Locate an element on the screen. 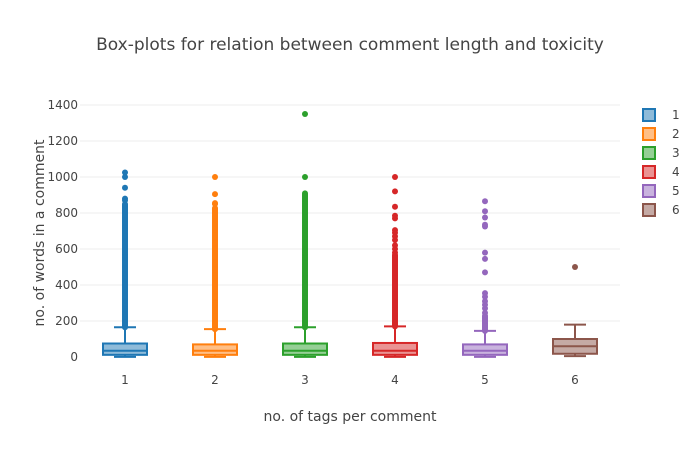 This screenshot has width=700, height=450. x-axis-title: no. of tags per comment is located at coordinates (350, 417).